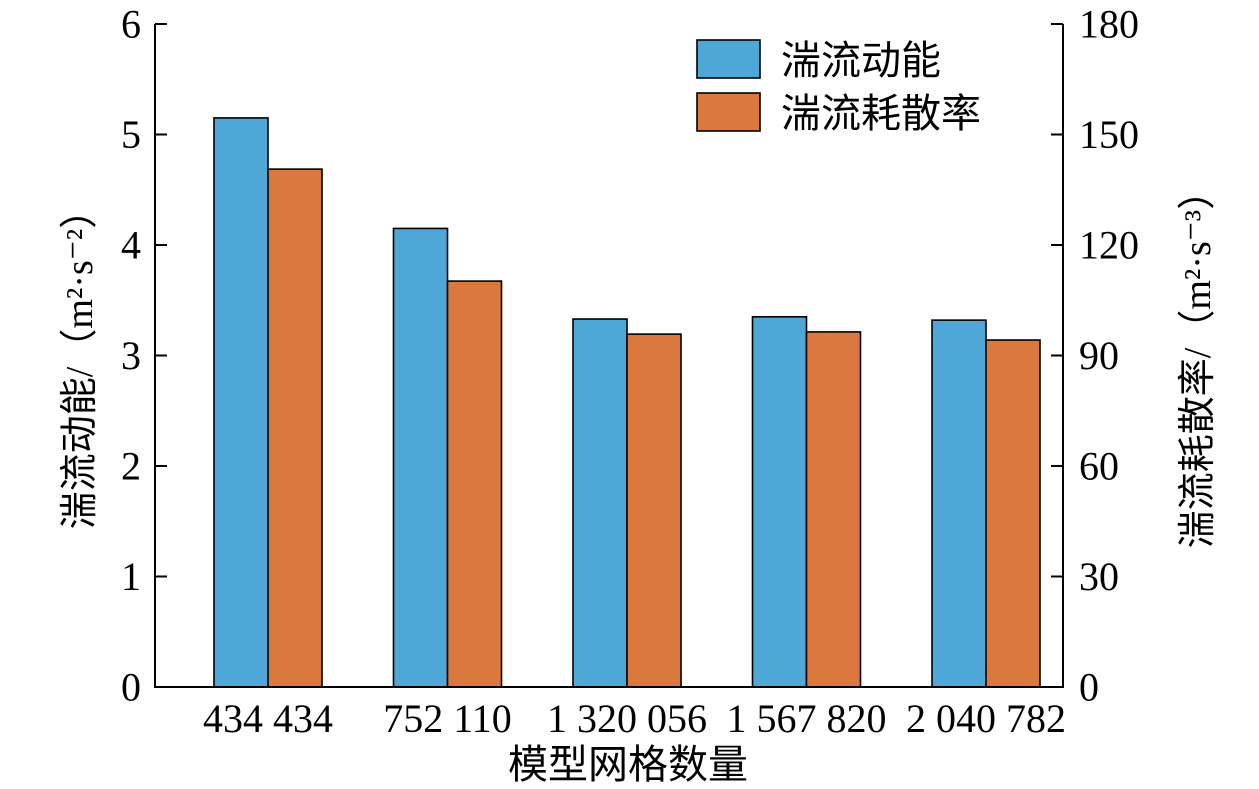 The width and height of the screenshot is (1259, 789). Describe the element at coordinates (131, 245) in the screenshot. I see `left-y-tick-label: 4` at that location.